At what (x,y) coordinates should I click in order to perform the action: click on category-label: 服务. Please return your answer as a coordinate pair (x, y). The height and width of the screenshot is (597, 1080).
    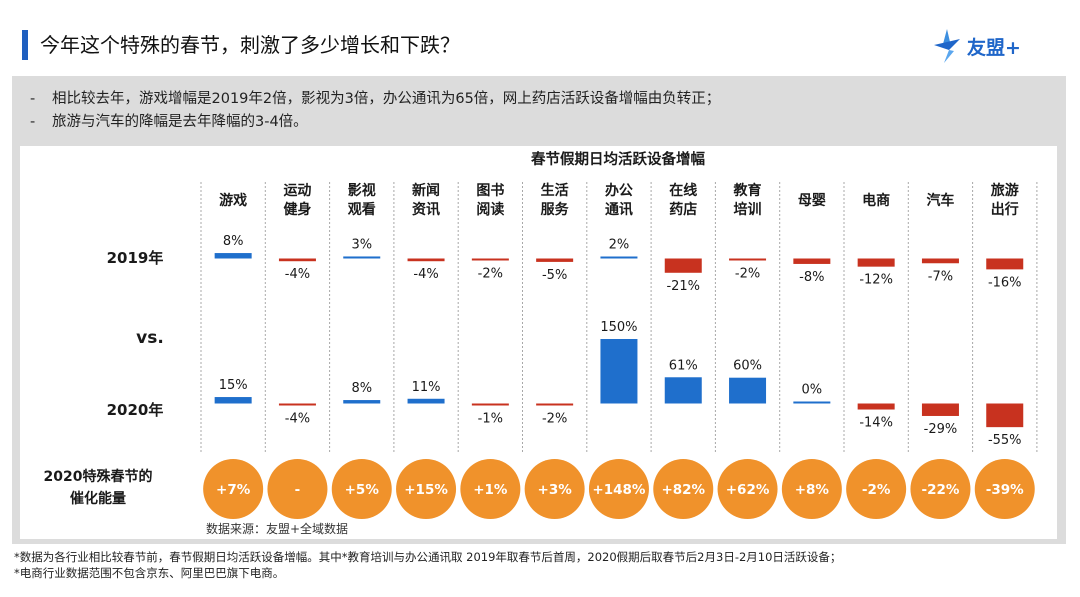
    Looking at the image, I should click on (555, 209).